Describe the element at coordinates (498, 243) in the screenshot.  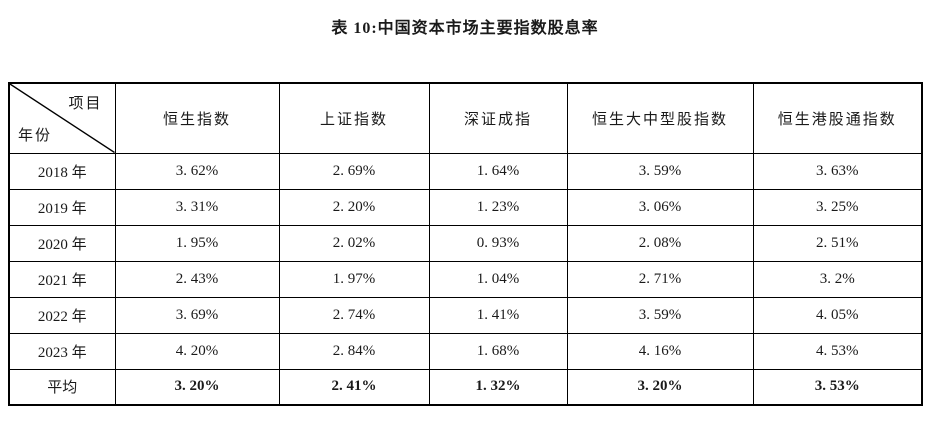
I see `value-cell: 0. 93%` at that location.